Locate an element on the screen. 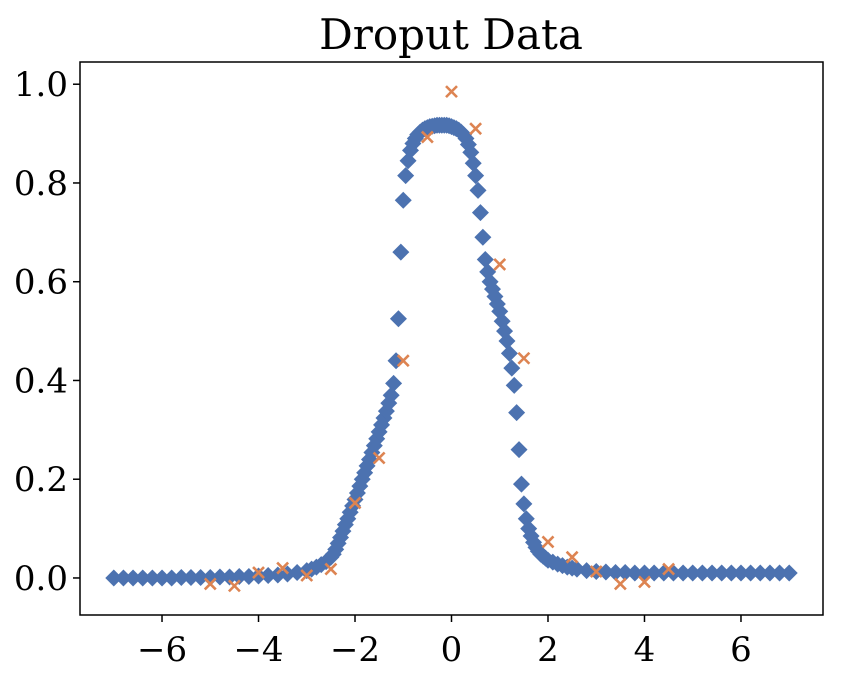  y-tick-label: 0.0 is located at coordinates (41, 579).